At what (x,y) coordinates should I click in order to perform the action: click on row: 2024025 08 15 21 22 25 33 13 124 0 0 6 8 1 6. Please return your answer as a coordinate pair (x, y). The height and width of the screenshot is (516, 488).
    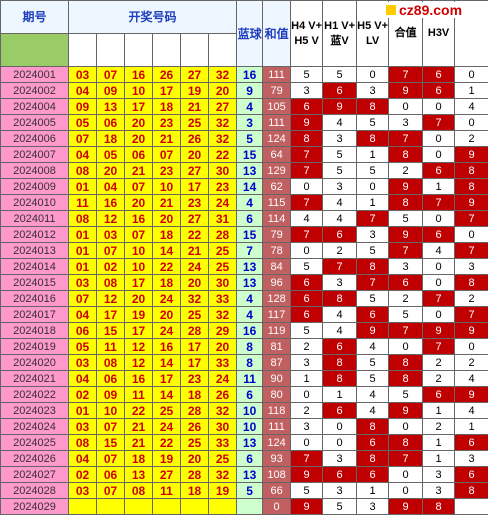
    Looking at the image, I should click on (244, 442).